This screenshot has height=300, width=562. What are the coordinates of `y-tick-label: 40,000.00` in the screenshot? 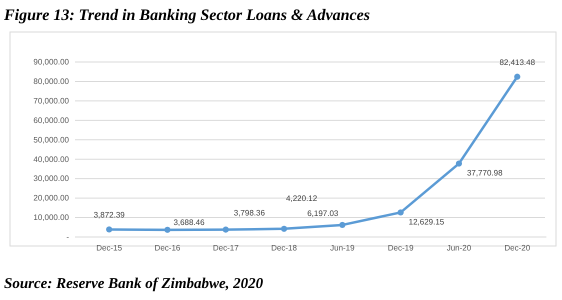 It's located at (51, 159).